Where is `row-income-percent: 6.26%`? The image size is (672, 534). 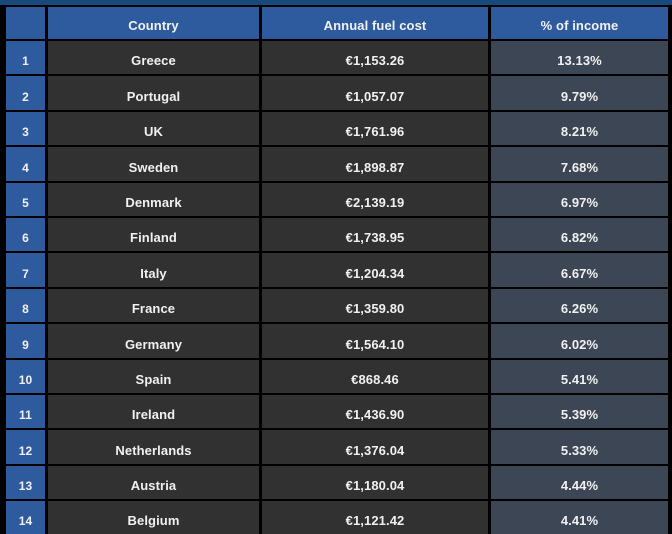
row-income-percent: 6.26% is located at coordinates (579, 305).